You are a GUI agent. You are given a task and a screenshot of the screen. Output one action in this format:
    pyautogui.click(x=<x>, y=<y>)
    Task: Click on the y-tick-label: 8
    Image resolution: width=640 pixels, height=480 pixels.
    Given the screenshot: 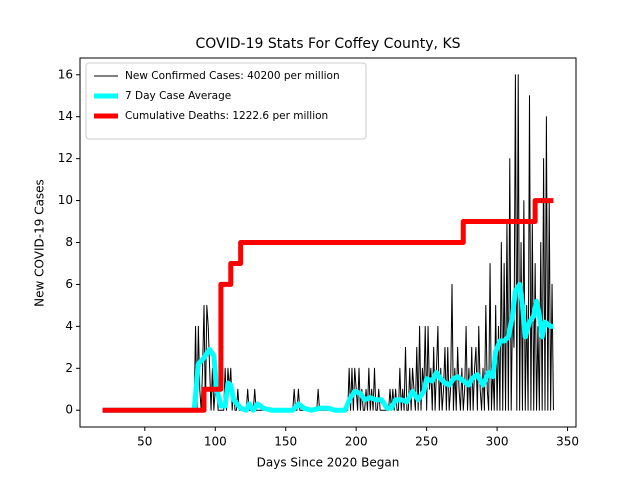 What is the action you would take?
    pyautogui.click(x=69, y=242)
    